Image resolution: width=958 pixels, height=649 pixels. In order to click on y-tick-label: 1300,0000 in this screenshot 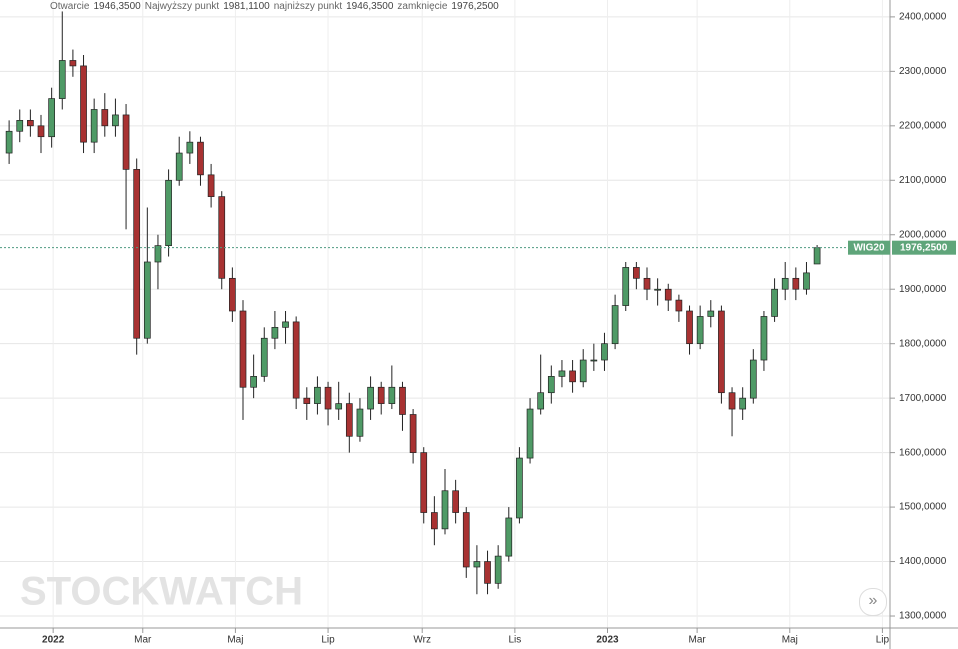, I will do `click(923, 616)`.